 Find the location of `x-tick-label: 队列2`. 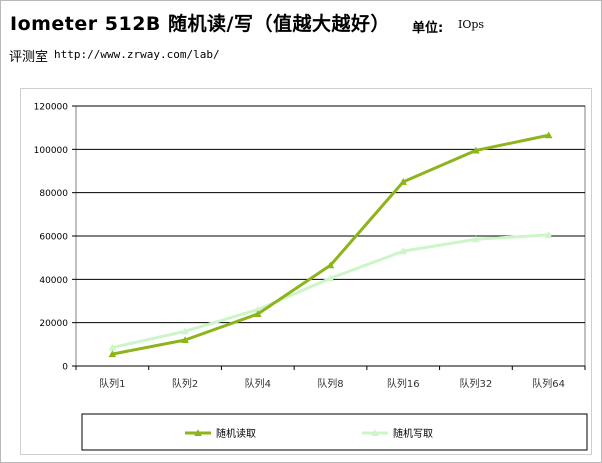

x-tick-label: 队列2 is located at coordinates (185, 383).